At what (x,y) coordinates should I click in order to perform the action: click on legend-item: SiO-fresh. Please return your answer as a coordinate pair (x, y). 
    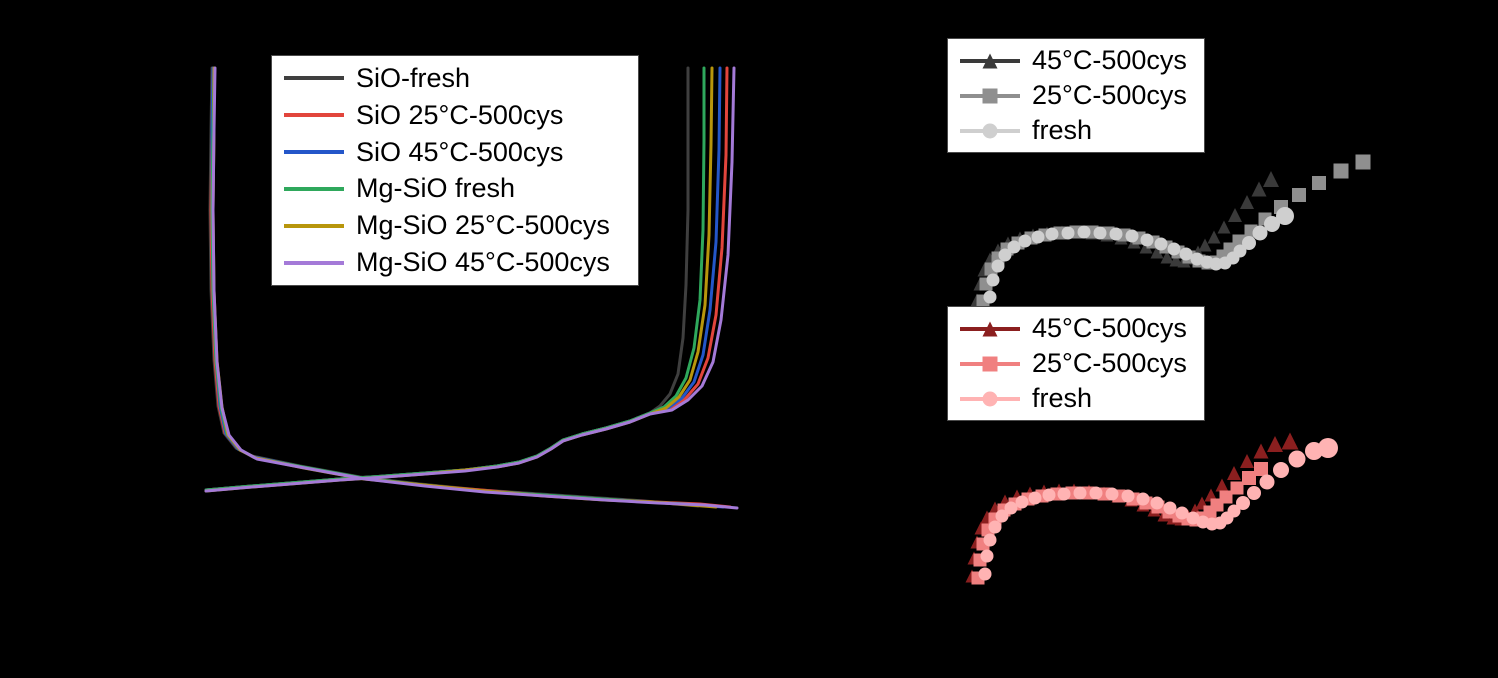
    Looking at the image, I should click on (455, 78).